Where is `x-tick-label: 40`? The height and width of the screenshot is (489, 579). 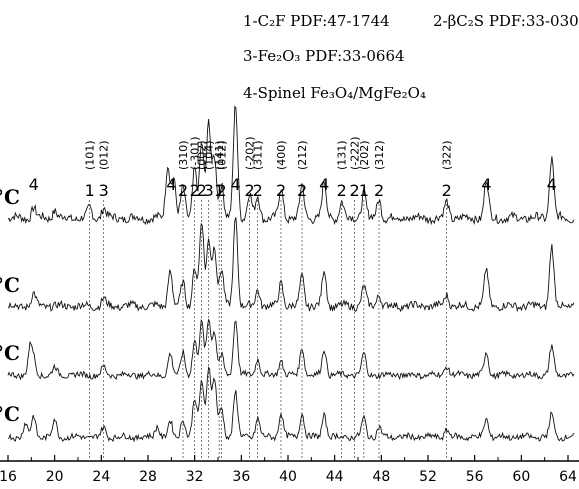
x-tick-label: 40 is located at coordinates (288, 477).